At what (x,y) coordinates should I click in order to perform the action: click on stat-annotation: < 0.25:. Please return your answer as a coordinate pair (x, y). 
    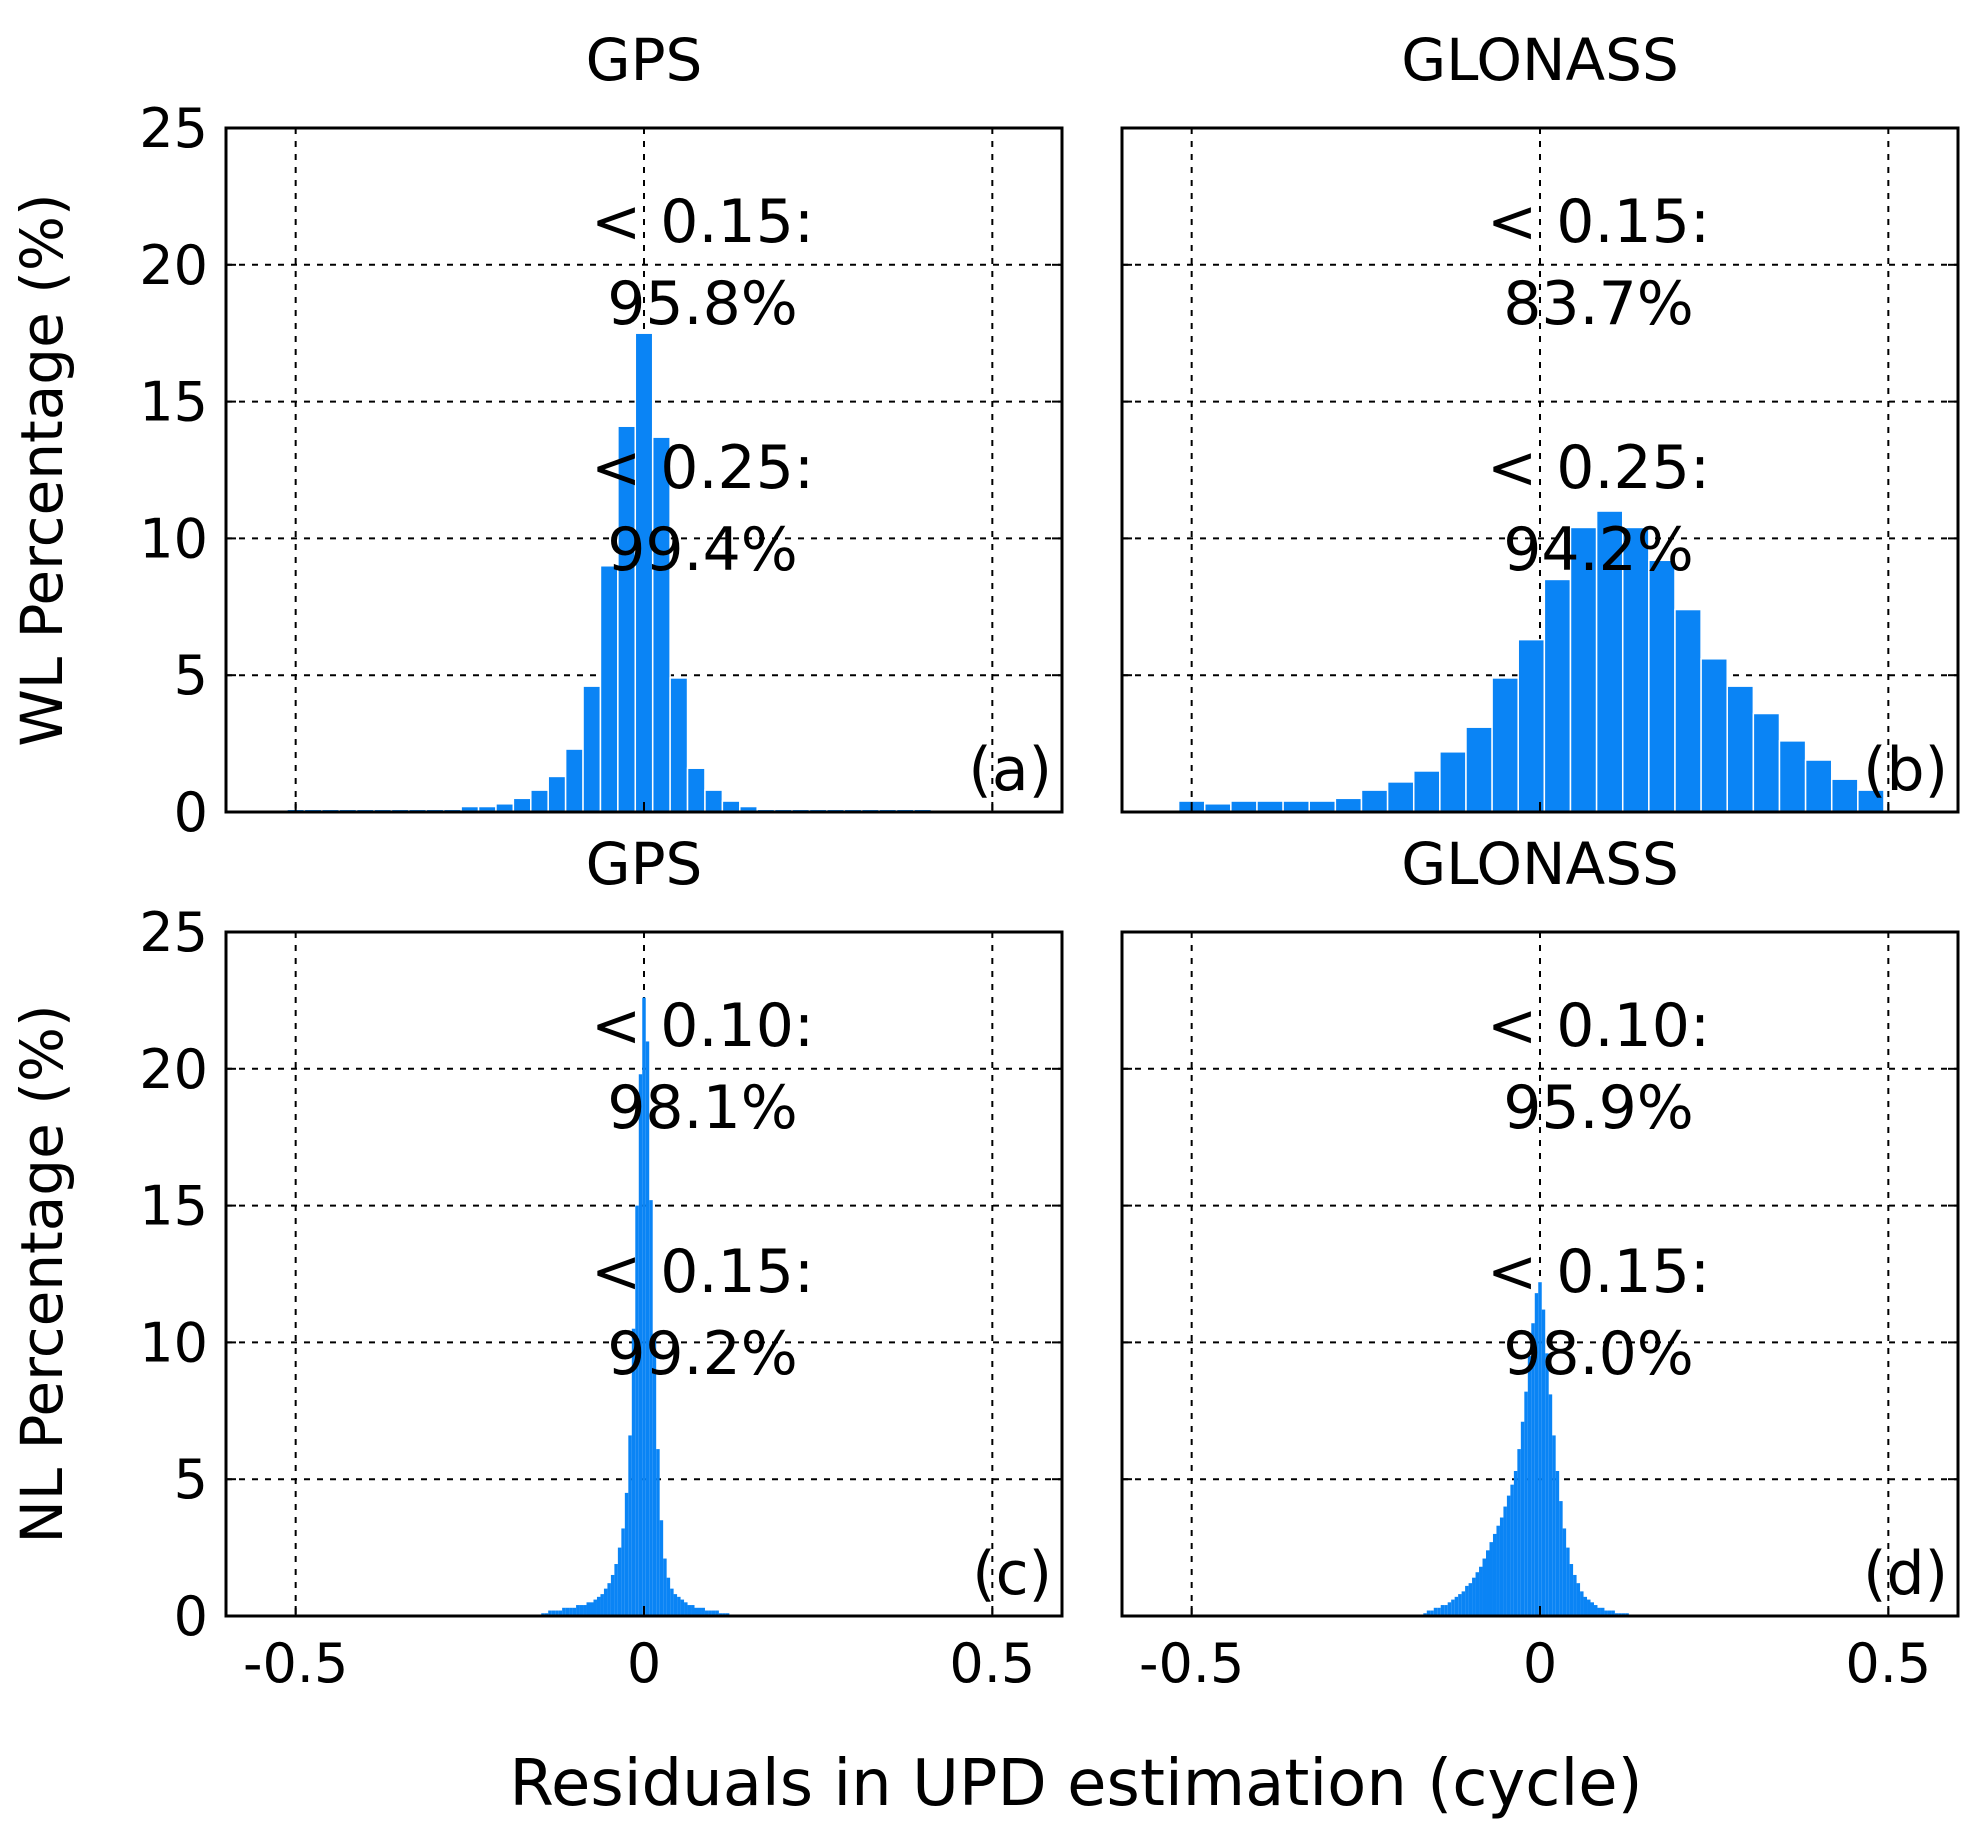
    Looking at the image, I should click on (1598, 468).